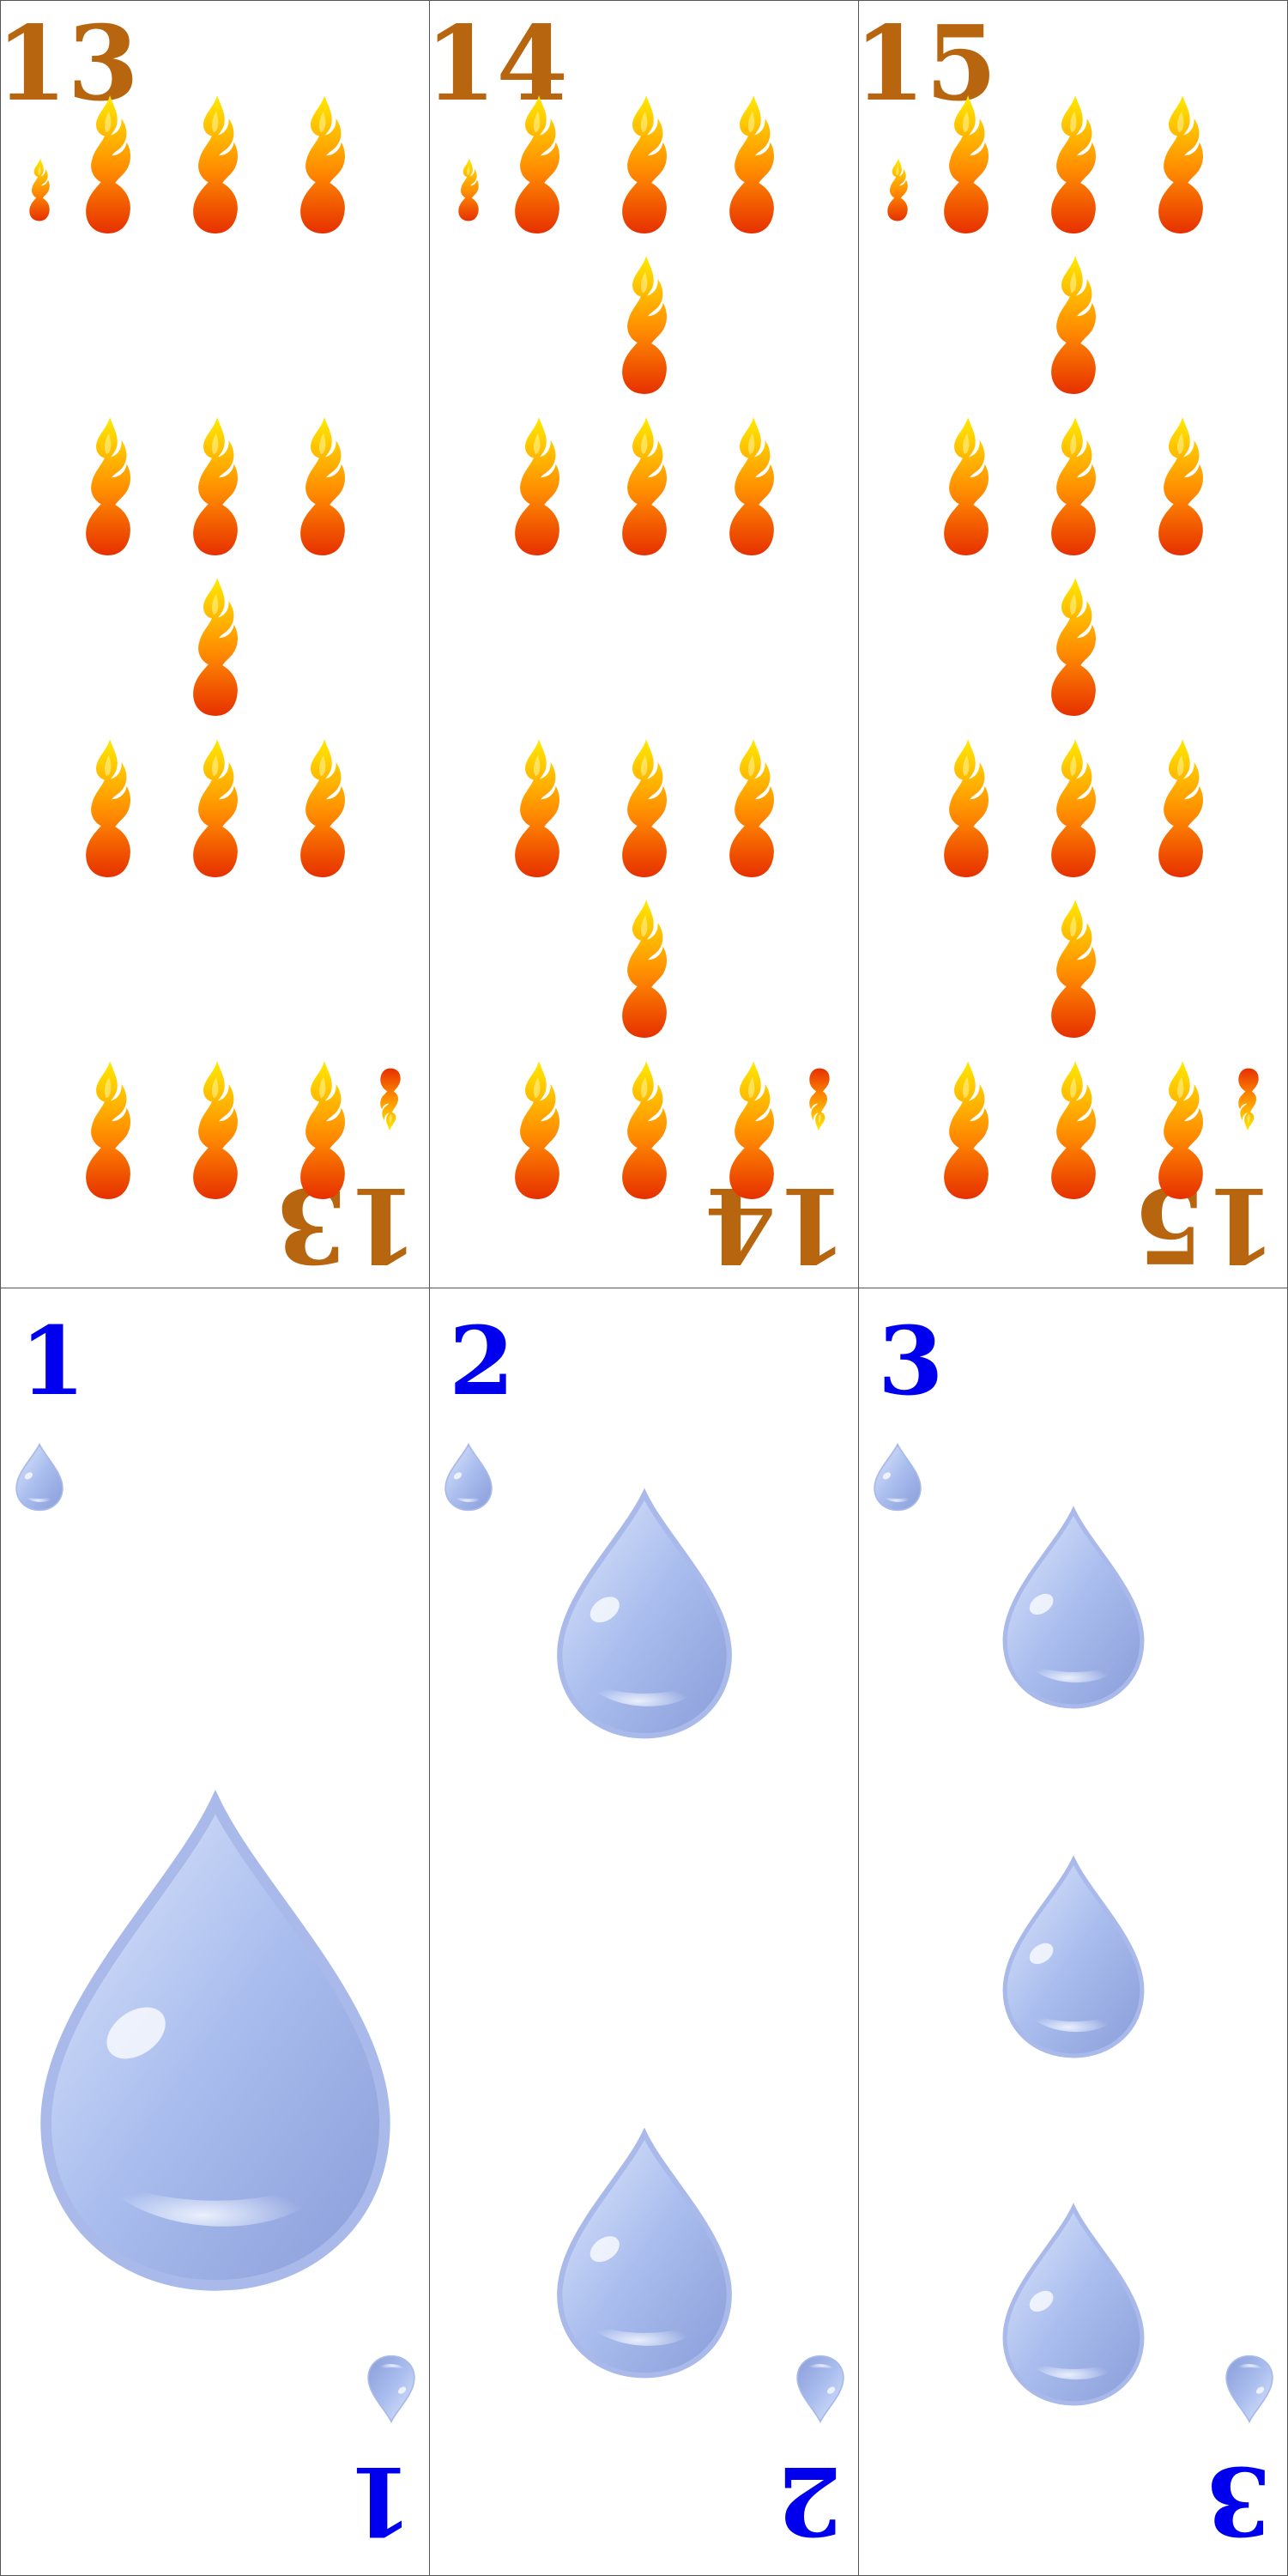 The height and width of the screenshot is (2576, 1288). I want to click on rank-bottom: 2, so click(810, 2501).